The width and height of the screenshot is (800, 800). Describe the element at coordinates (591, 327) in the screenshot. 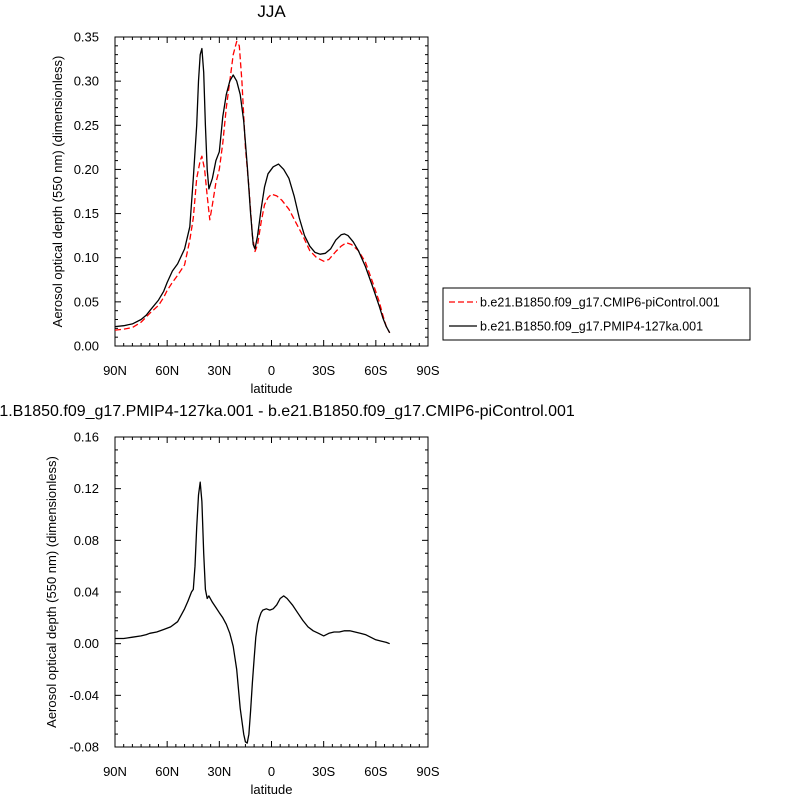

I see `legend-label: b.e21.B1850.f09_g17.PMIP4-127ka.001` at that location.